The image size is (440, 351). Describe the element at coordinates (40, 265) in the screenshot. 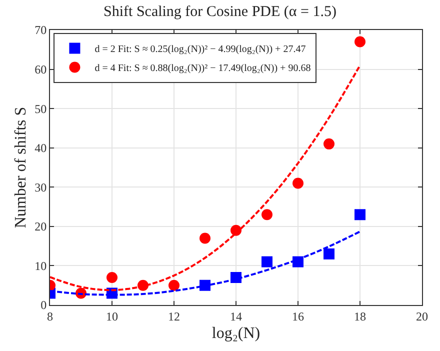

I see `y-tick-label: 10` at that location.